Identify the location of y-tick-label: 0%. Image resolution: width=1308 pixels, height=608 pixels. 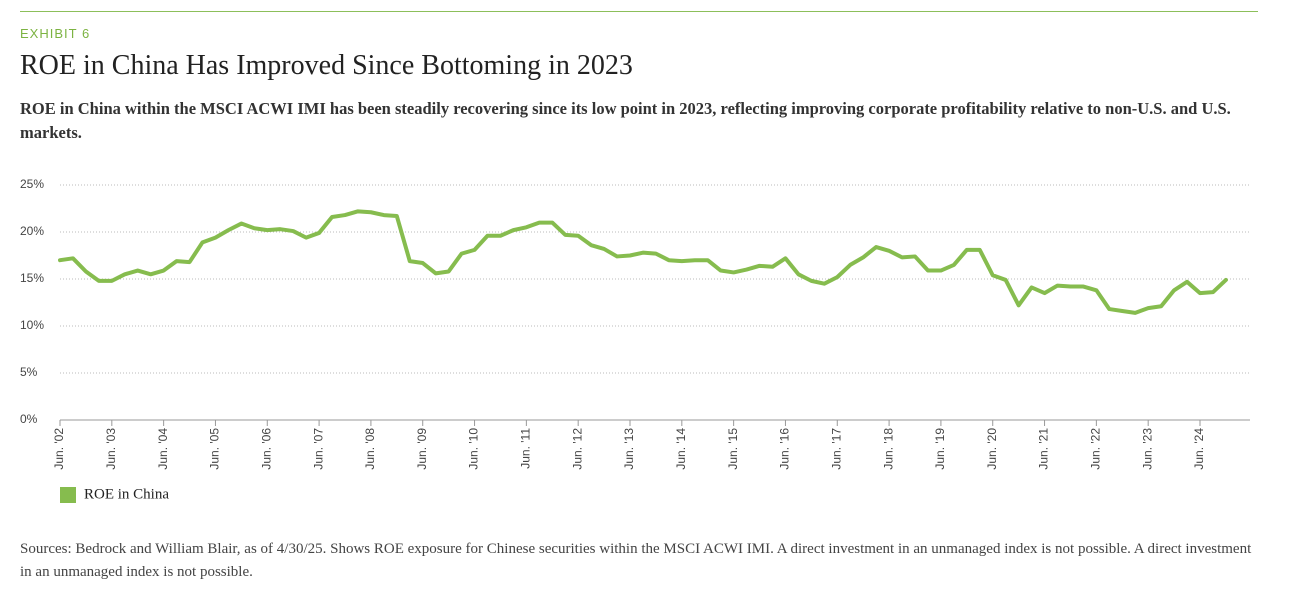
(29, 419).